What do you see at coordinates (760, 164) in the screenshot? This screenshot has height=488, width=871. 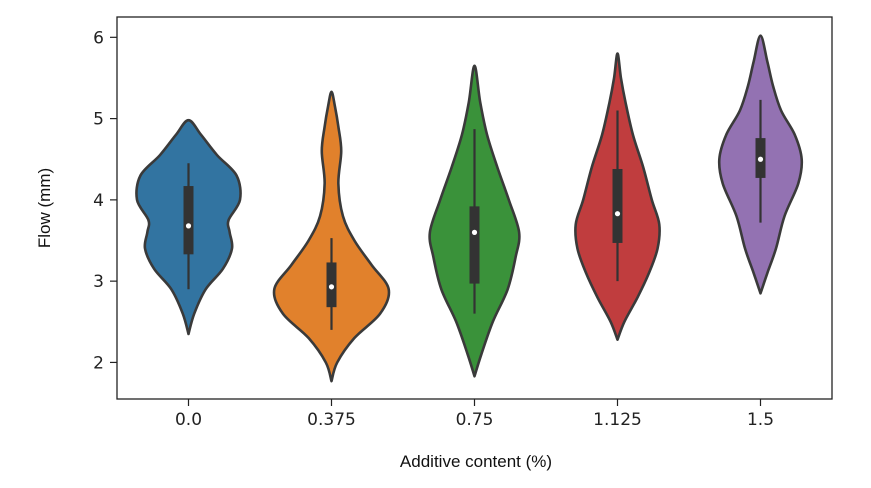 I see `violin-1.5` at bounding box center [760, 164].